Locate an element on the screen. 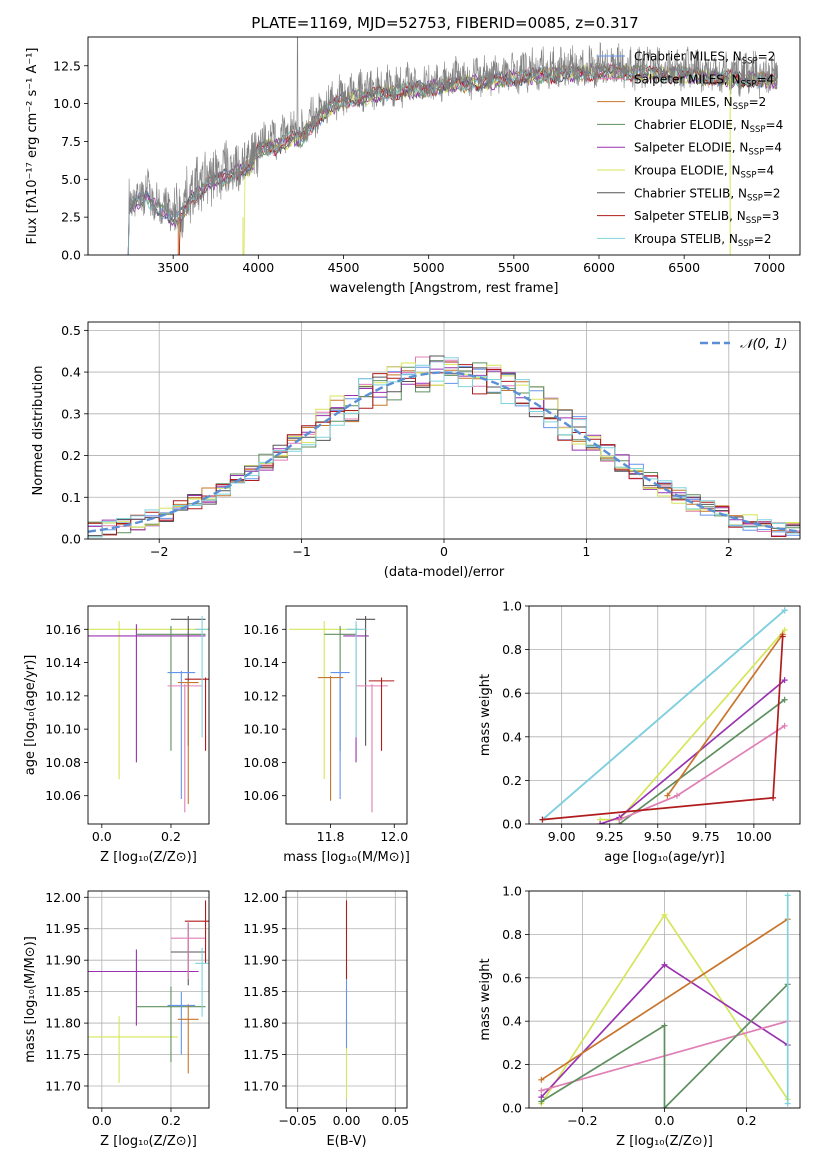 This screenshot has width=819, height=1170. weight-marker-chabrier-elodie is located at coordinates (784, 699).